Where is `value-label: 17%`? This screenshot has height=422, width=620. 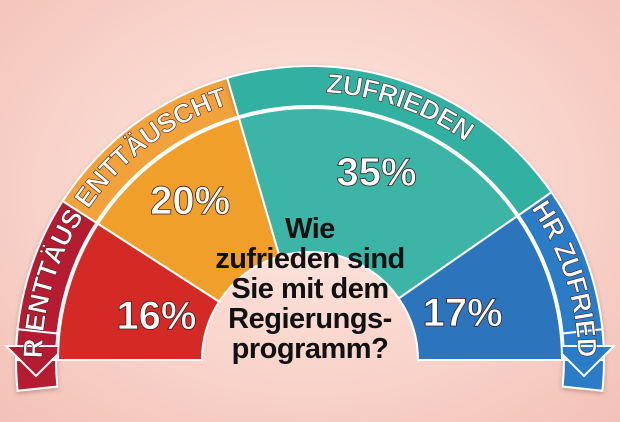
value-label: 17% is located at coordinates (463, 313).